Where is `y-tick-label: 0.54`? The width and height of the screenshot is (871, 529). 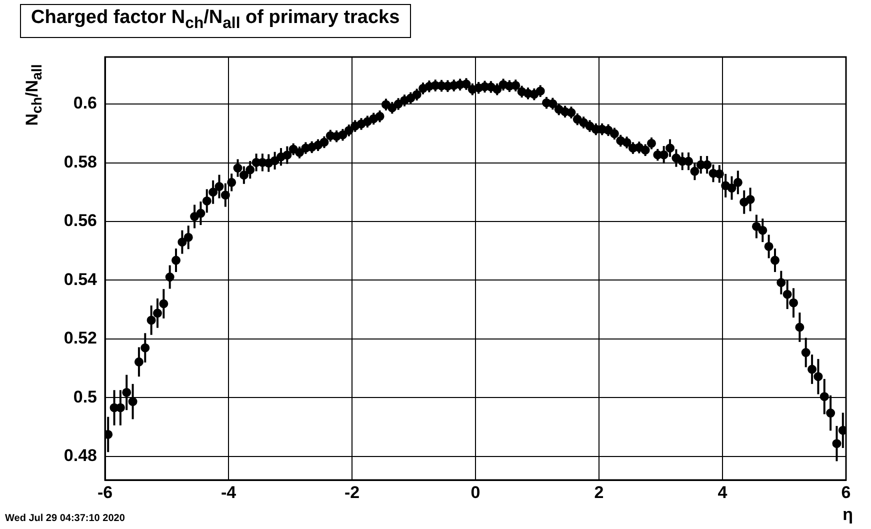 y-tick-label: 0.54 is located at coordinates (81, 279).